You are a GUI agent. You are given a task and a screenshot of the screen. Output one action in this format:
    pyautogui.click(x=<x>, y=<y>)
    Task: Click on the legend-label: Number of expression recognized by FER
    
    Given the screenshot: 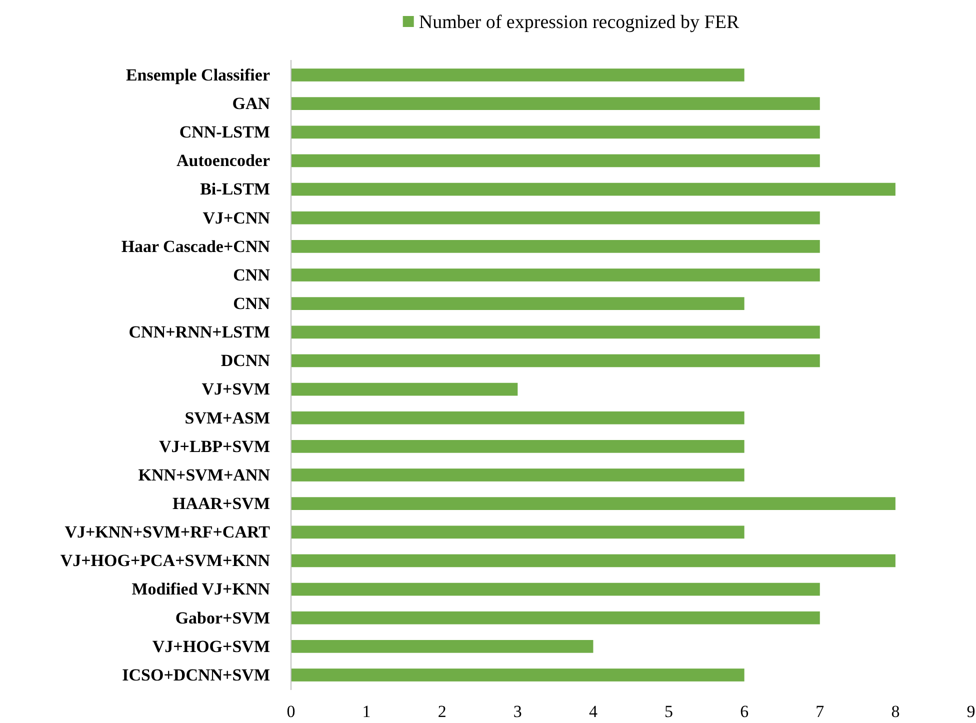 What is the action you would take?
    pyautogui.click(x=579, y=22)
    